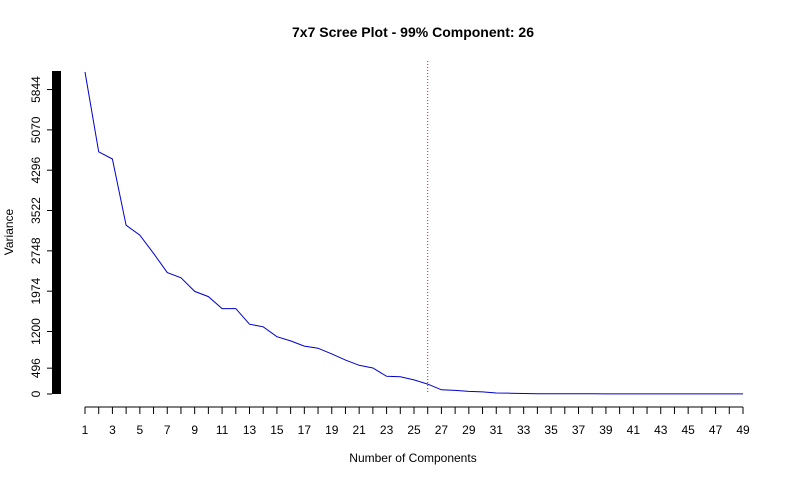  Describe the element at coordinates (634, 430) in the screenshot. I see `x-tick-label: 41` at that location.